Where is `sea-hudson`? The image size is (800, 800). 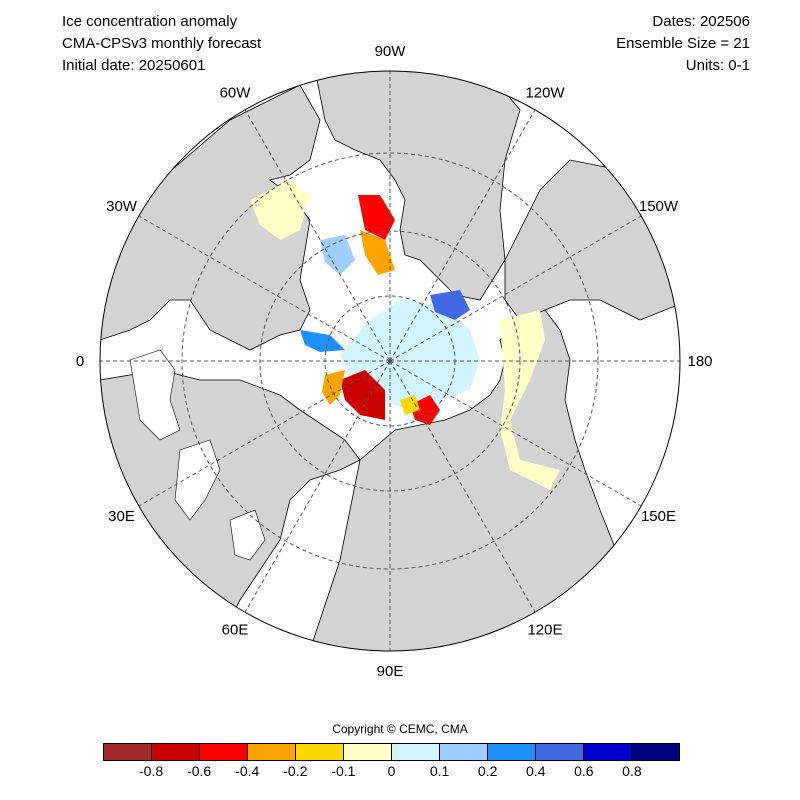 sea-hudson is located at coordinates (155, 395).